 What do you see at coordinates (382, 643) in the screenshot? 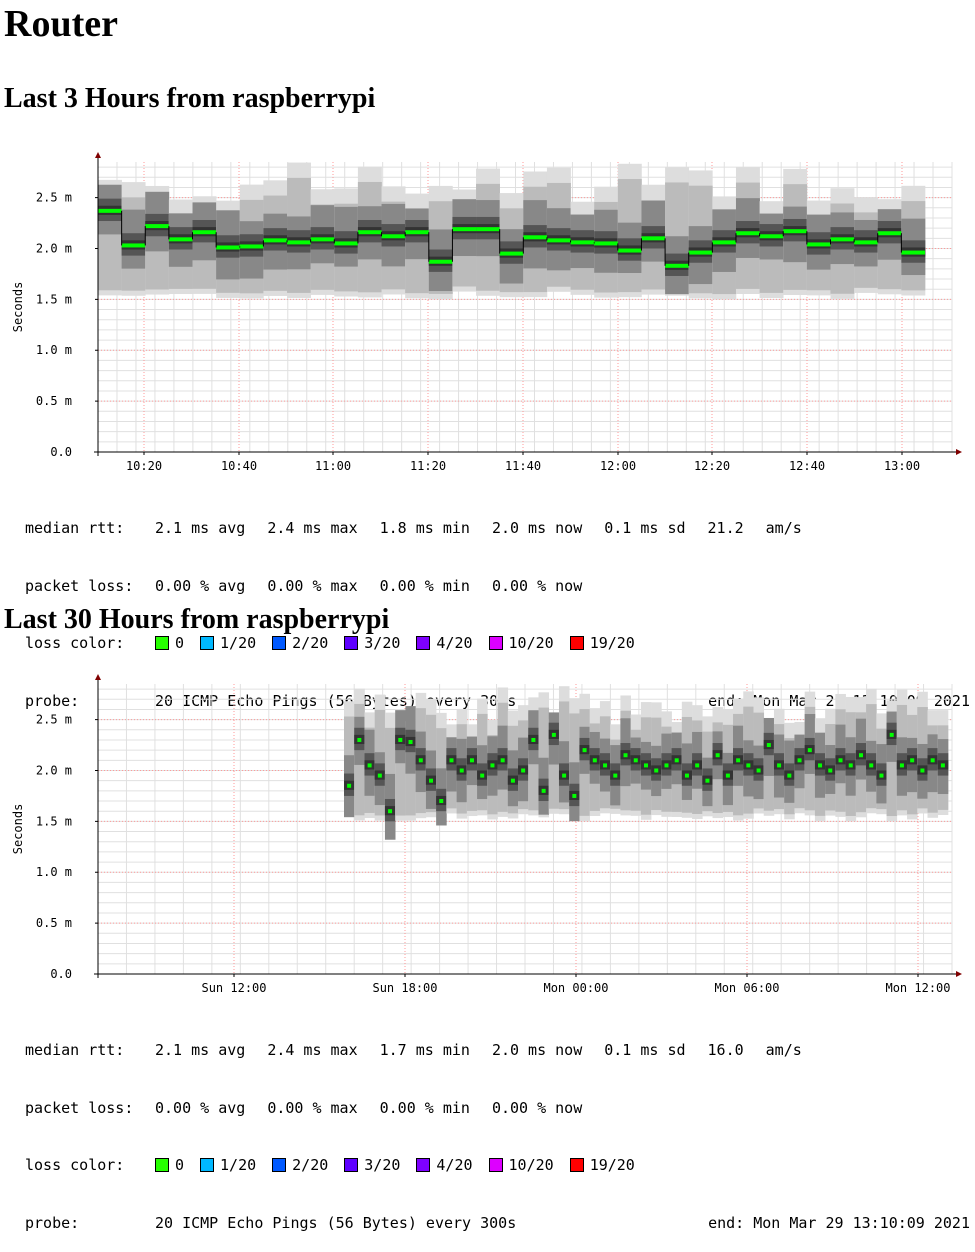
I see `loss-color-text: 3/20` at bounding box center [382, 643].